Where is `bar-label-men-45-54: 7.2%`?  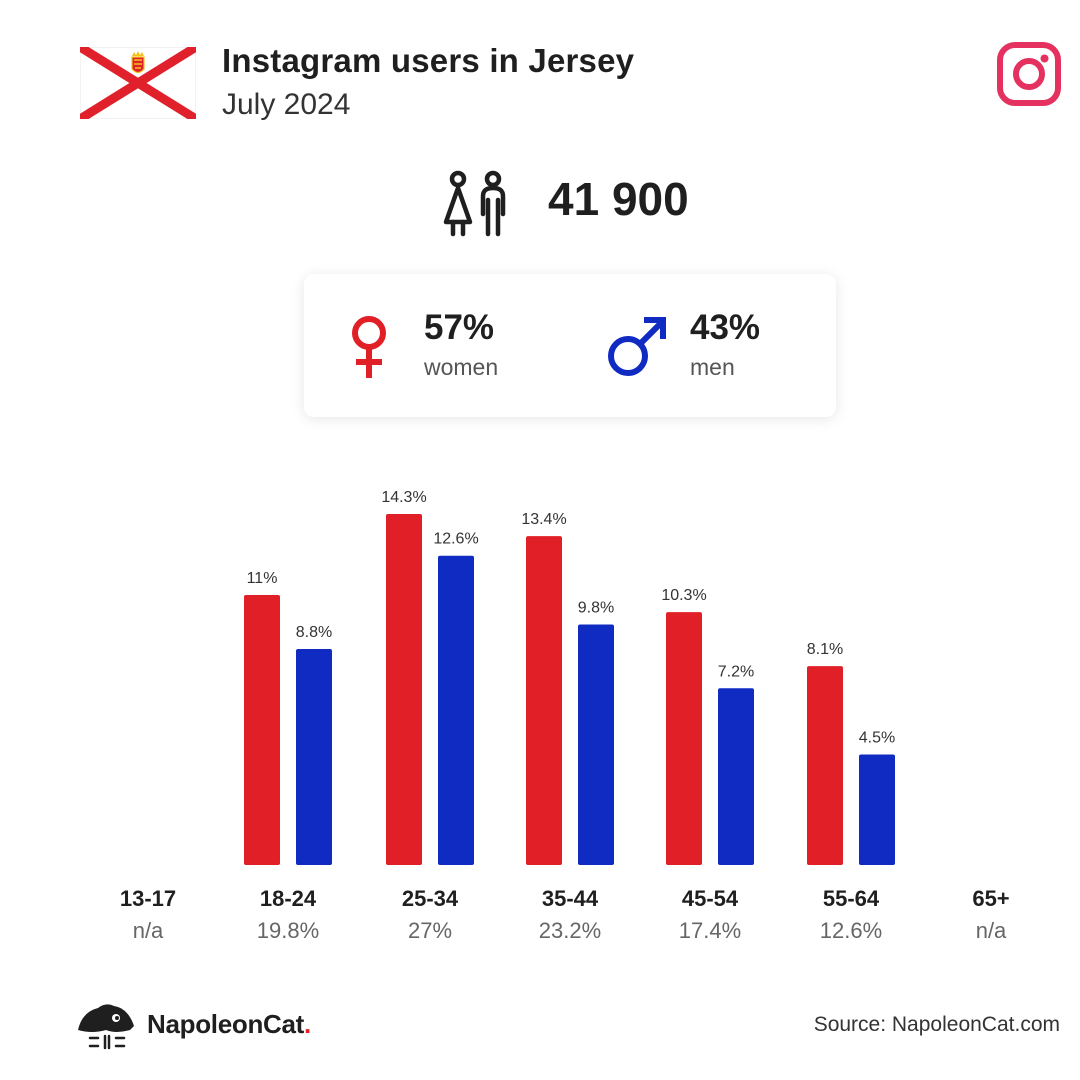
bar-label-men-45-54: 7.2% is located at coordinates (736, 671).